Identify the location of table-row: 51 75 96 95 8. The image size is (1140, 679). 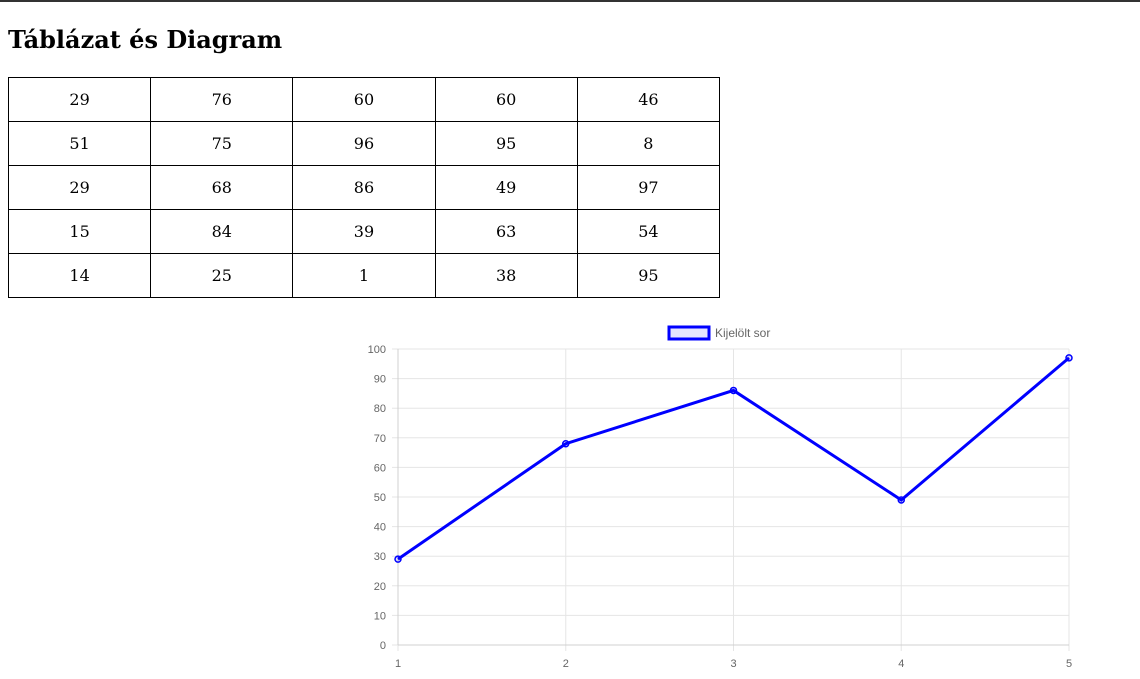
(364, 143).